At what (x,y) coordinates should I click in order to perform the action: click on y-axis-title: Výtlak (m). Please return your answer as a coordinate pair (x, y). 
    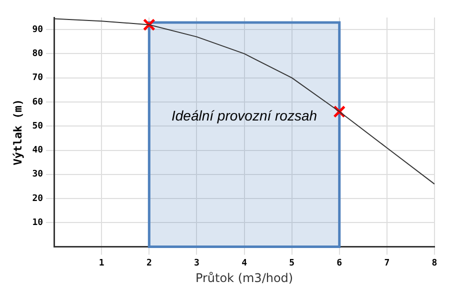
    Looking at the image, I should click on (17, 132).